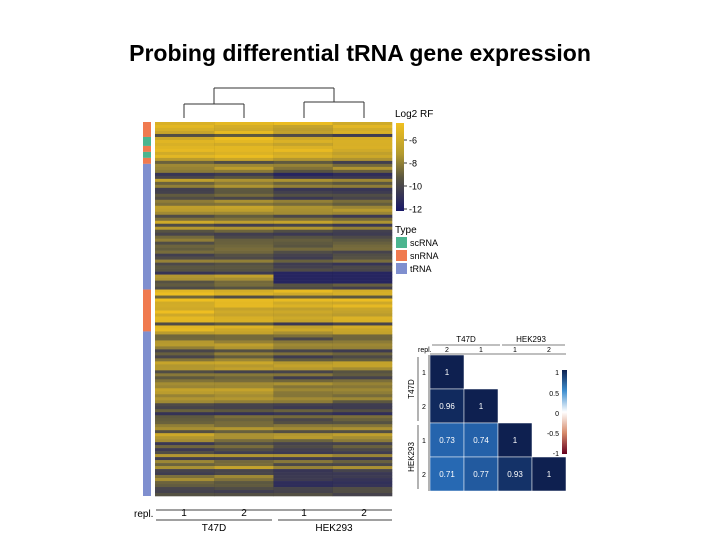 The width and height of the screenshot is (720, 540). Describe the element at coordinates (557, 373) in the screenshot. I see `corr-legend-tick: 1` at that location.